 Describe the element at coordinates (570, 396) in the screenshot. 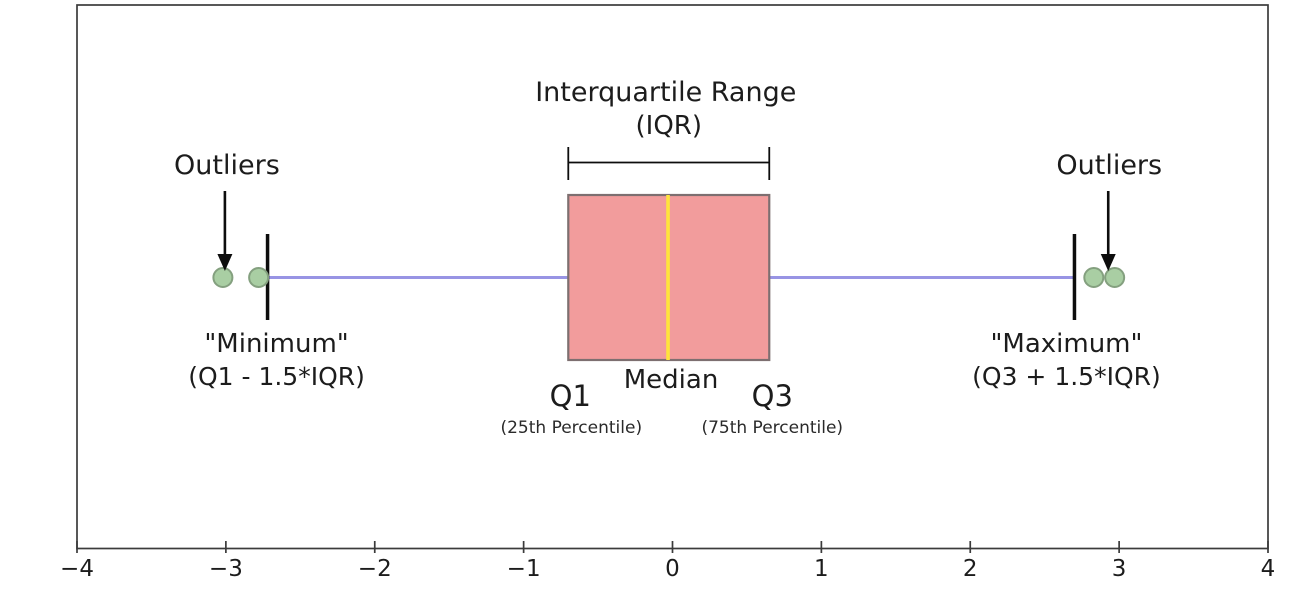

I see `q1-label: Q1` at that location.